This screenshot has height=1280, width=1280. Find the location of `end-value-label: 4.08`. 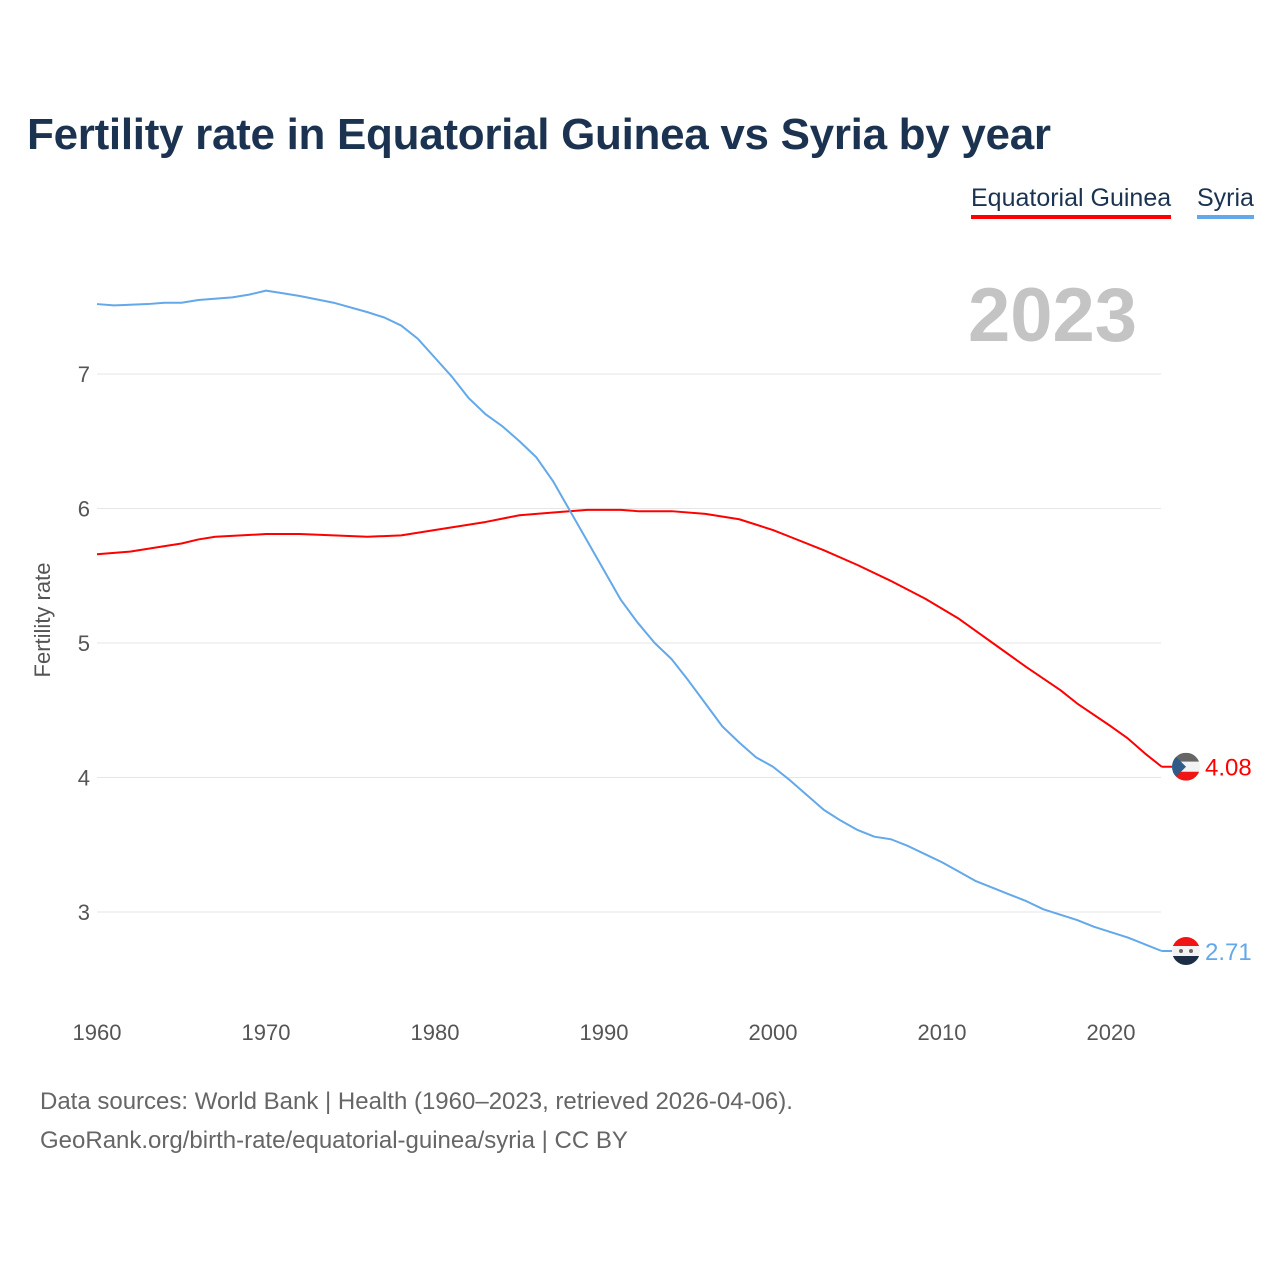

end-value-label: 4.08 is located at coordinates (1228, 768).